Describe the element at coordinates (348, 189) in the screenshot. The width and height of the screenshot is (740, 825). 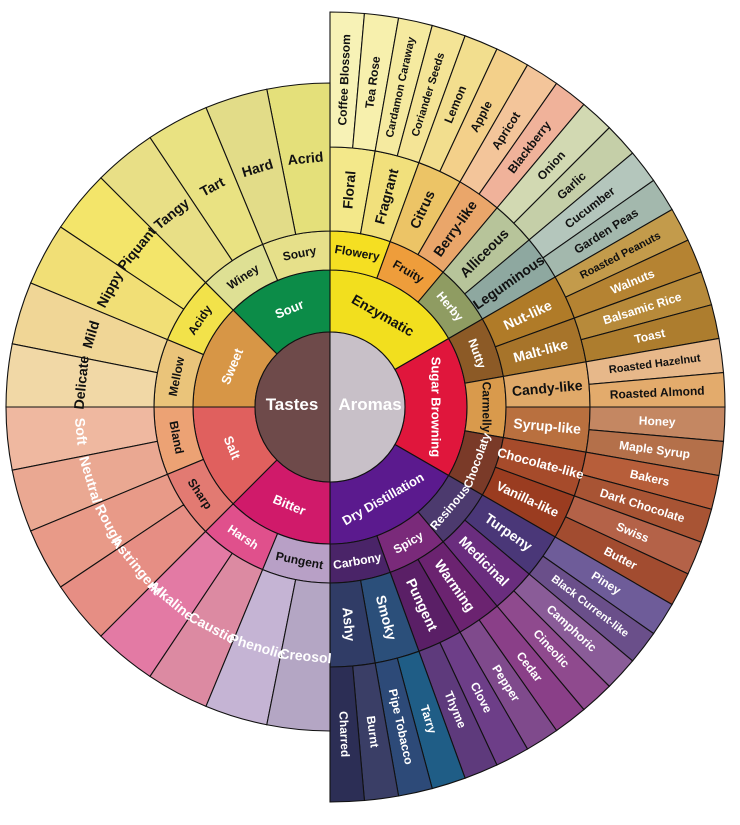
I see `aroma-descriptor-label: Floral` at that location.